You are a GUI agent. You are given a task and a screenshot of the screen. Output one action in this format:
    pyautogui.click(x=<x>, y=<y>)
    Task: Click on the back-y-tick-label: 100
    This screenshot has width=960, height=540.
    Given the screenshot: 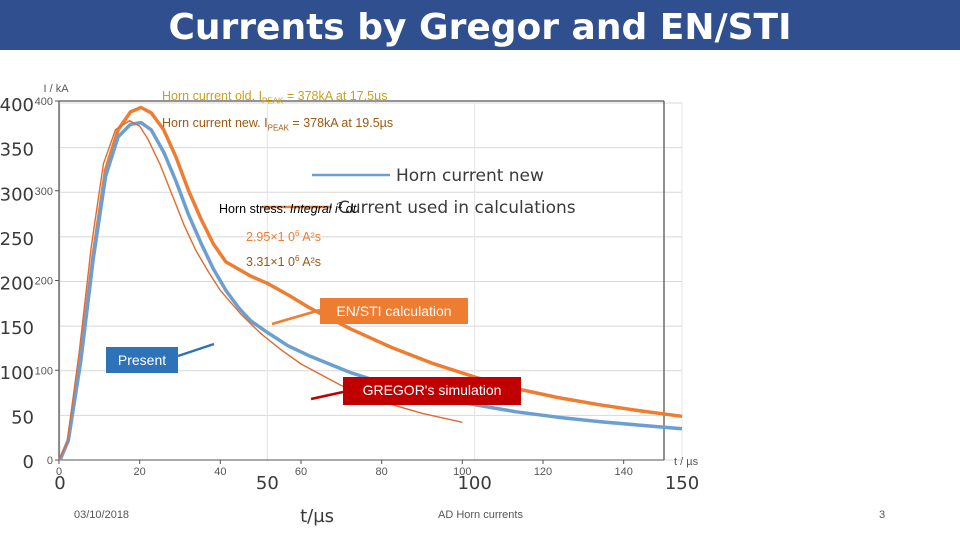 What is the action you would take?
    pyautogui.click(x=17, y=373)
    